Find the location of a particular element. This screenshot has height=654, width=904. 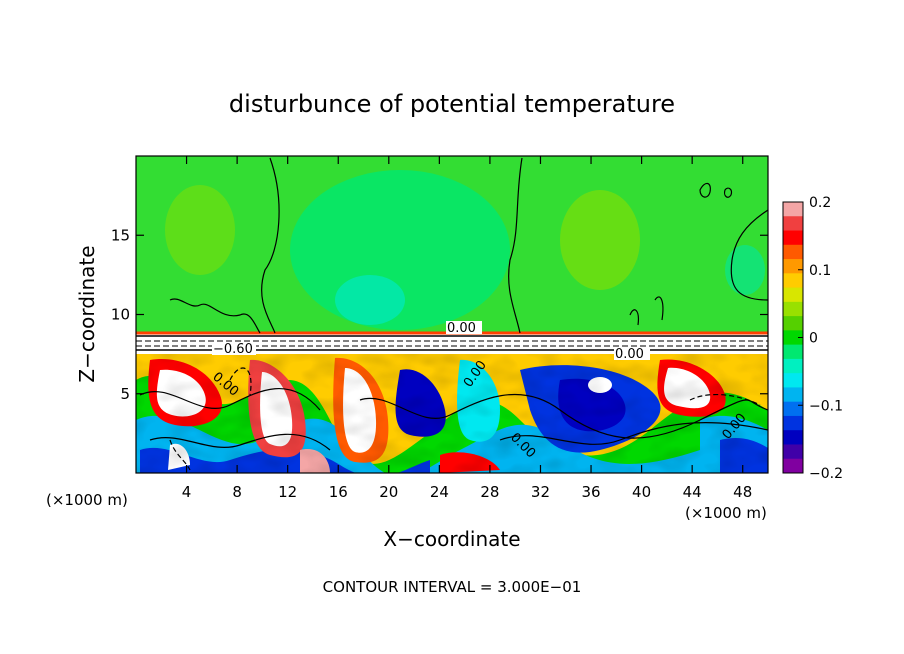

colorbar-tick-label: 0 is located at coordinates (813, 339).